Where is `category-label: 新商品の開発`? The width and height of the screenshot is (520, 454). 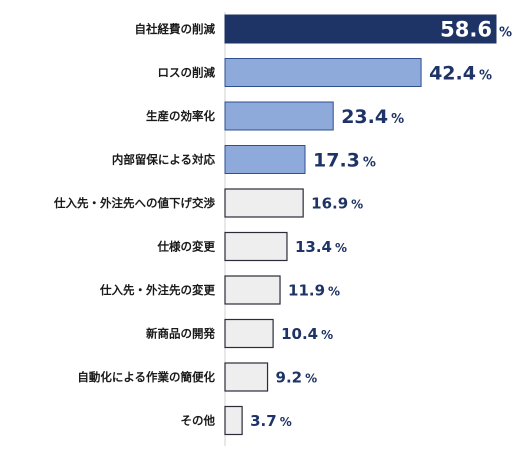
category-label: 新商品の開発 is located at coordinates (180, 334).